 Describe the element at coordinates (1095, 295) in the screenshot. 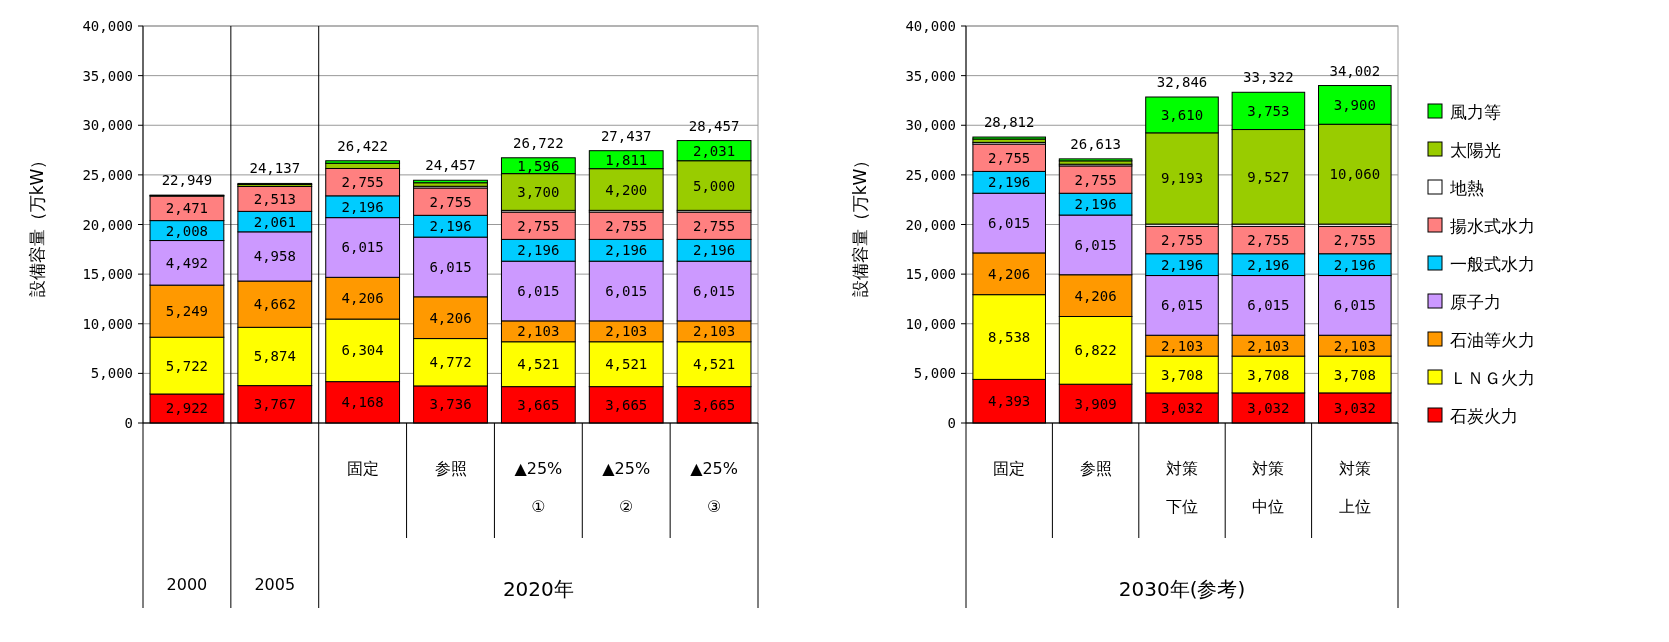

I see `data-label: 4,206` at that location.